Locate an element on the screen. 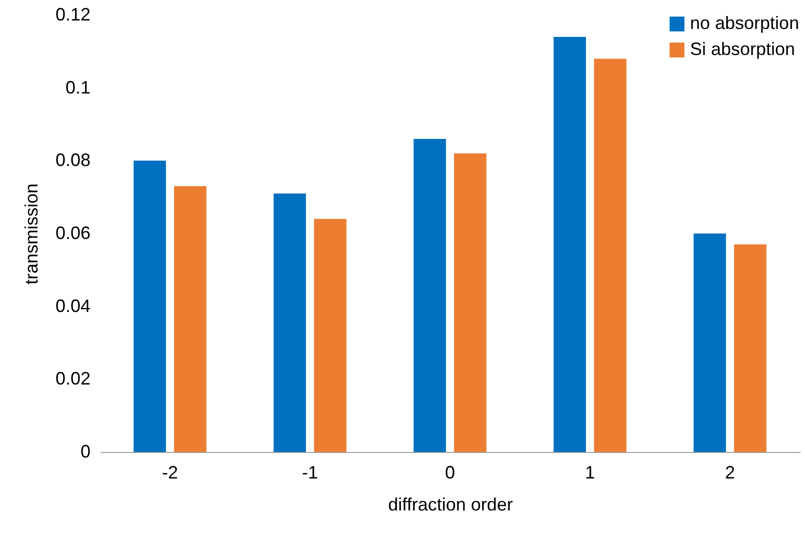 The height and width of the screenshot is (537, 805). y-tick-label: 0.02 is located at coordinates (72, 378).